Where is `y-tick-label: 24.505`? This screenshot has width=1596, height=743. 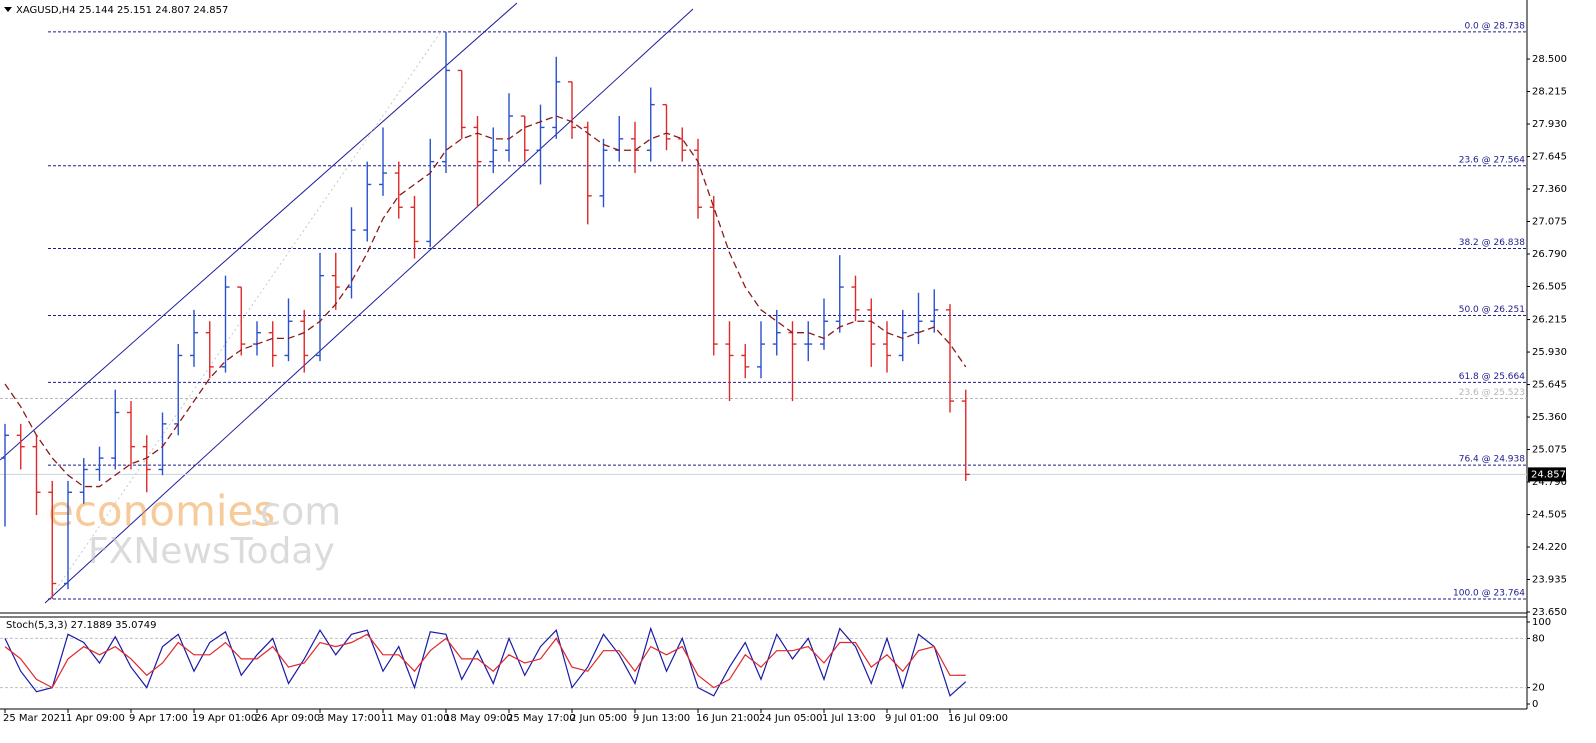 y-tick-label: 24.505 is located at coordinates (1549, 515).